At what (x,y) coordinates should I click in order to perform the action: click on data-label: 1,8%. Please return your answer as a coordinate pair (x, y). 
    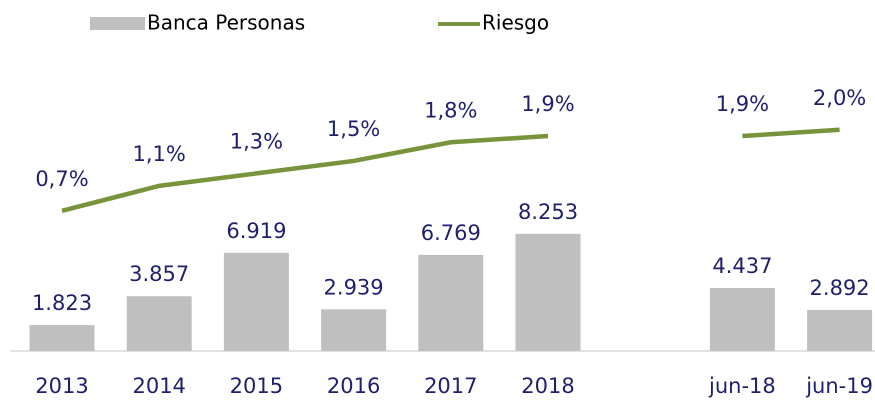
    Looking at the image, I should click on (450, 110).